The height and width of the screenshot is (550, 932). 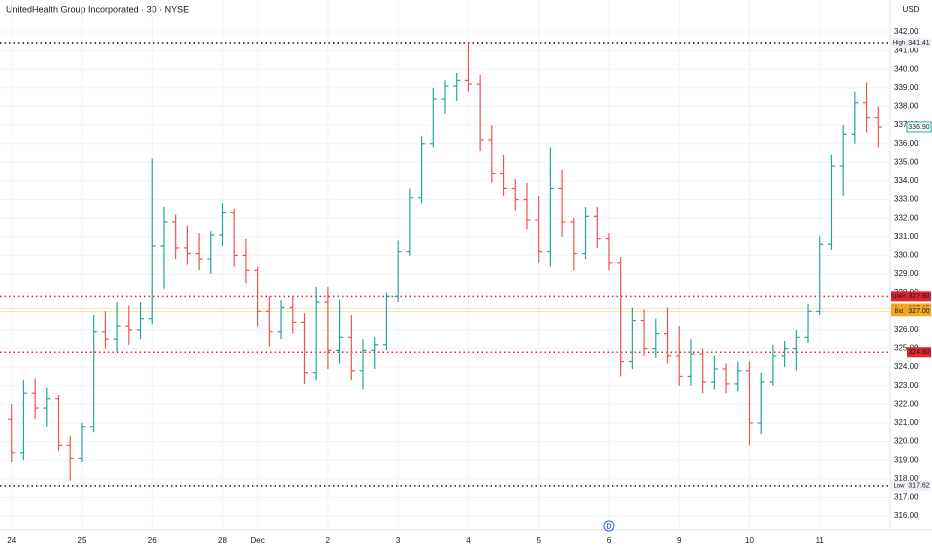 I want to click on y-tick-label: 329.00, so click(x=906, y=273).